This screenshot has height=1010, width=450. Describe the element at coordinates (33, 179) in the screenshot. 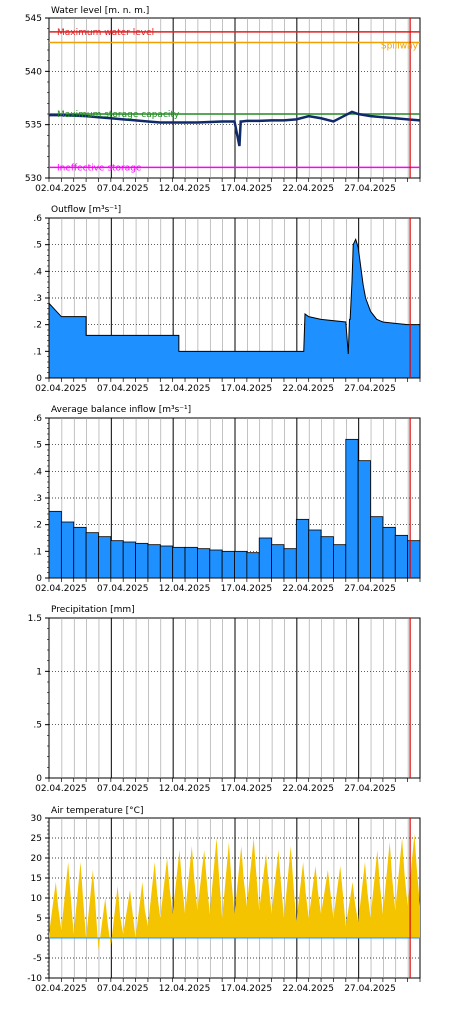

I see `y-tick-label: 530` at that location.